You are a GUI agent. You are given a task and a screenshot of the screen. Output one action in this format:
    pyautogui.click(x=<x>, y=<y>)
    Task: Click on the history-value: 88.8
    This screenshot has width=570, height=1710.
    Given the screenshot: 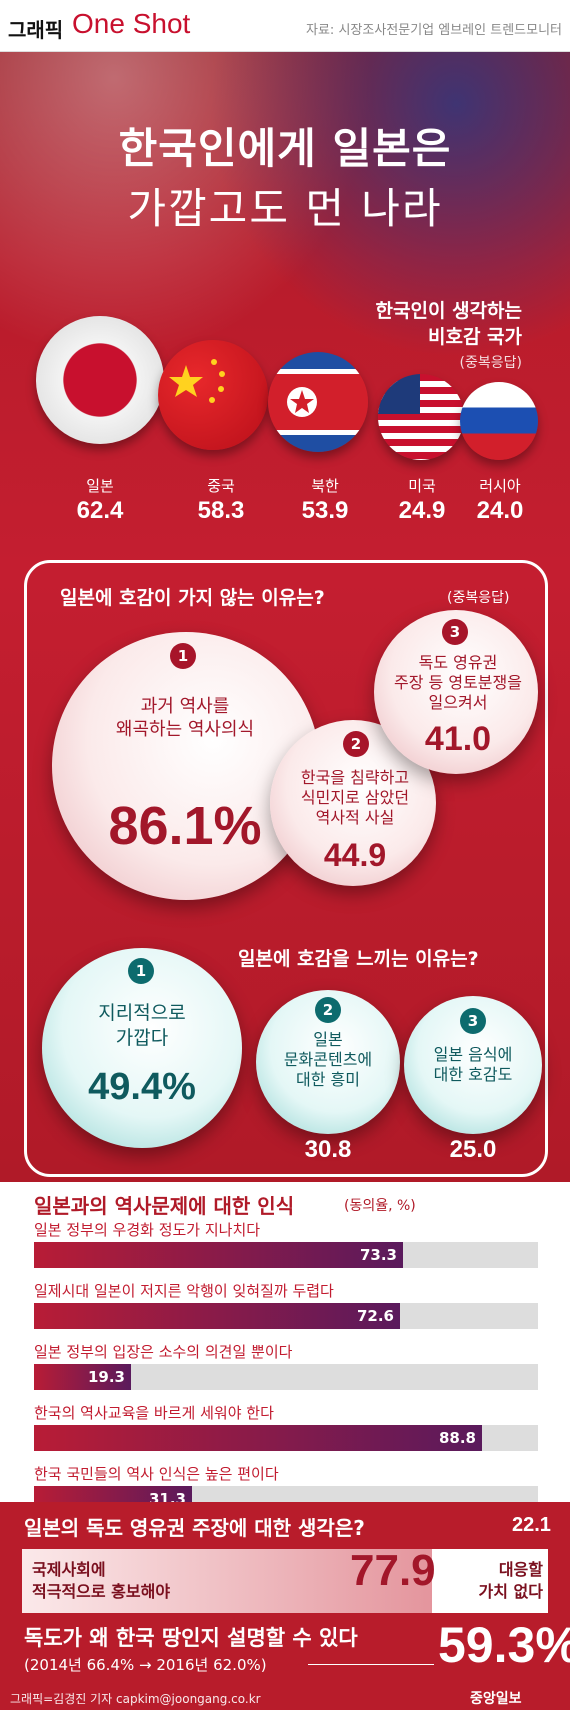 What is the action you would take?
    pyautogui.click(x=457, y=1438)
    